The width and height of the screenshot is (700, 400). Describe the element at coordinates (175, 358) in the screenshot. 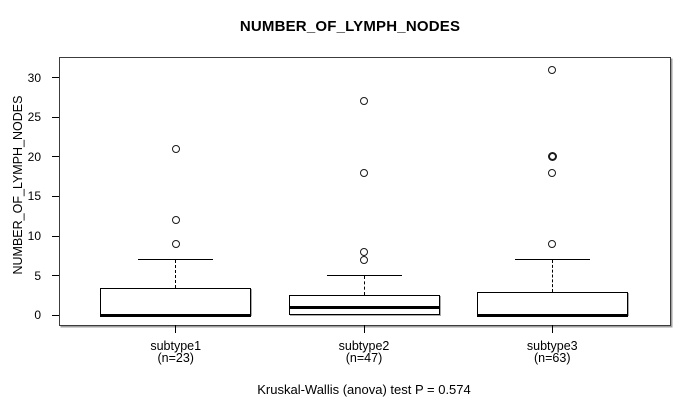

I see `group-sample-size: (n=23)` at that location.